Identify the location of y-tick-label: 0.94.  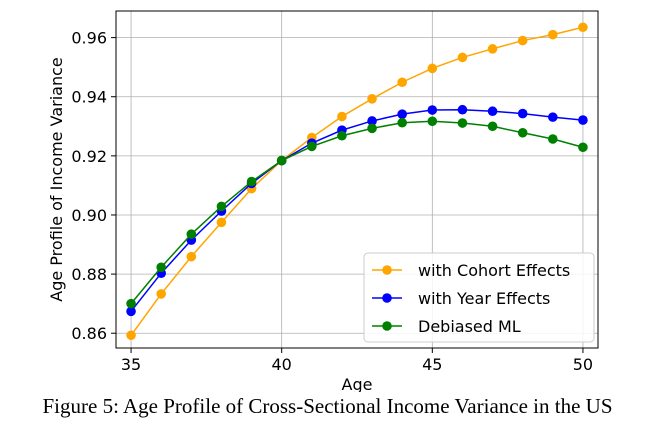
(89, 97).